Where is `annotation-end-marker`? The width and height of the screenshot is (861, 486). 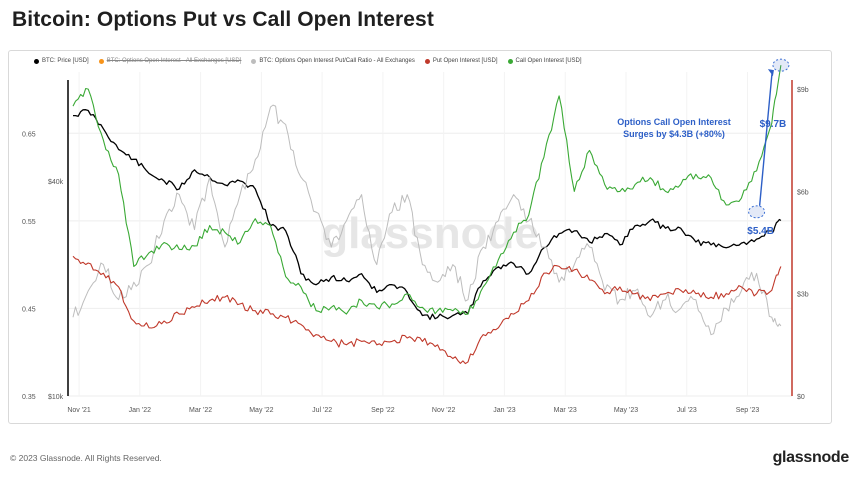
annotation-end-marker is located at coordinates (781, 65).